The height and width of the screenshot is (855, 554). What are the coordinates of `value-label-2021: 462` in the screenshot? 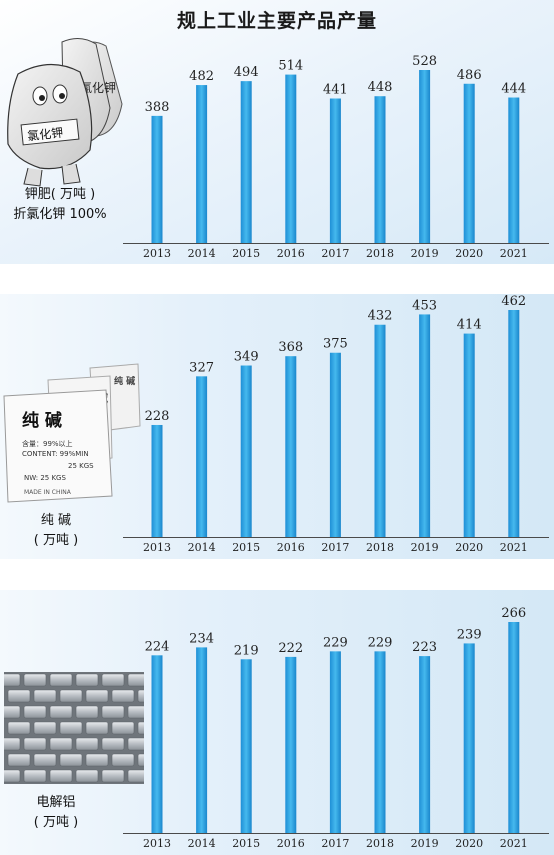 It's located at (513, 301).